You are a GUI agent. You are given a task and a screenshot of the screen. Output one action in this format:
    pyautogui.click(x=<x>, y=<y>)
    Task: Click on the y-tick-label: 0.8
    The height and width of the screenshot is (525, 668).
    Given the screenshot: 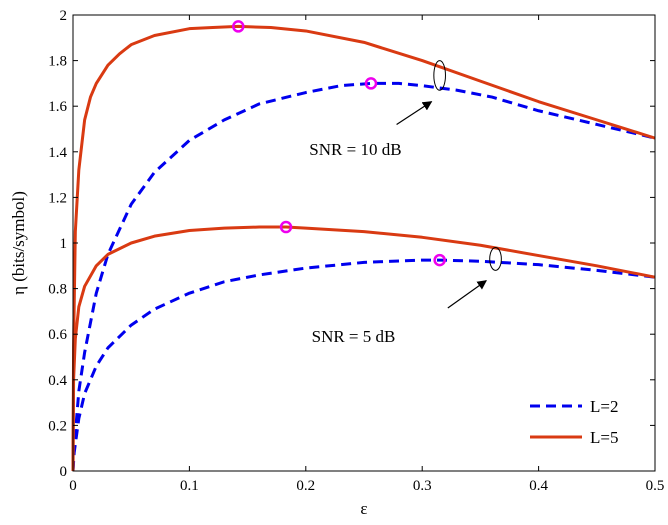 What is the action you would take?
    pyautogui.click(x=57, y=290)
    